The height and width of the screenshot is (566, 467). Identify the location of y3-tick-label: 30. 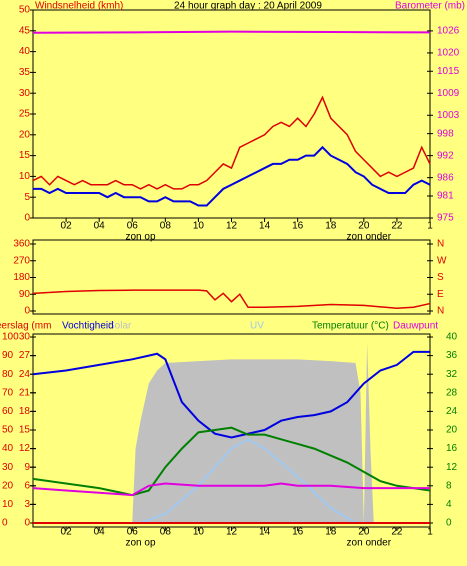
(25, 337).